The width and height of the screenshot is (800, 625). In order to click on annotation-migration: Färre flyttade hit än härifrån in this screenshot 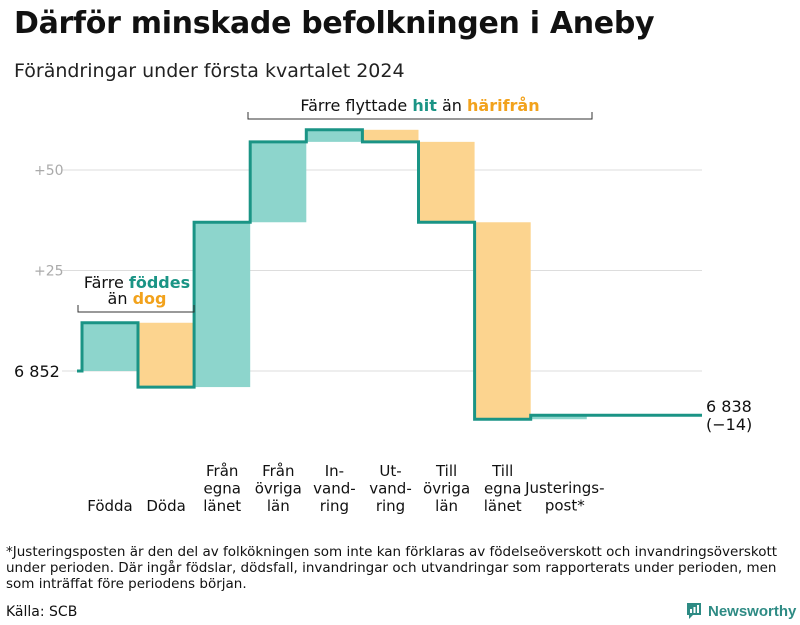, I will do `click(419, 105)`.